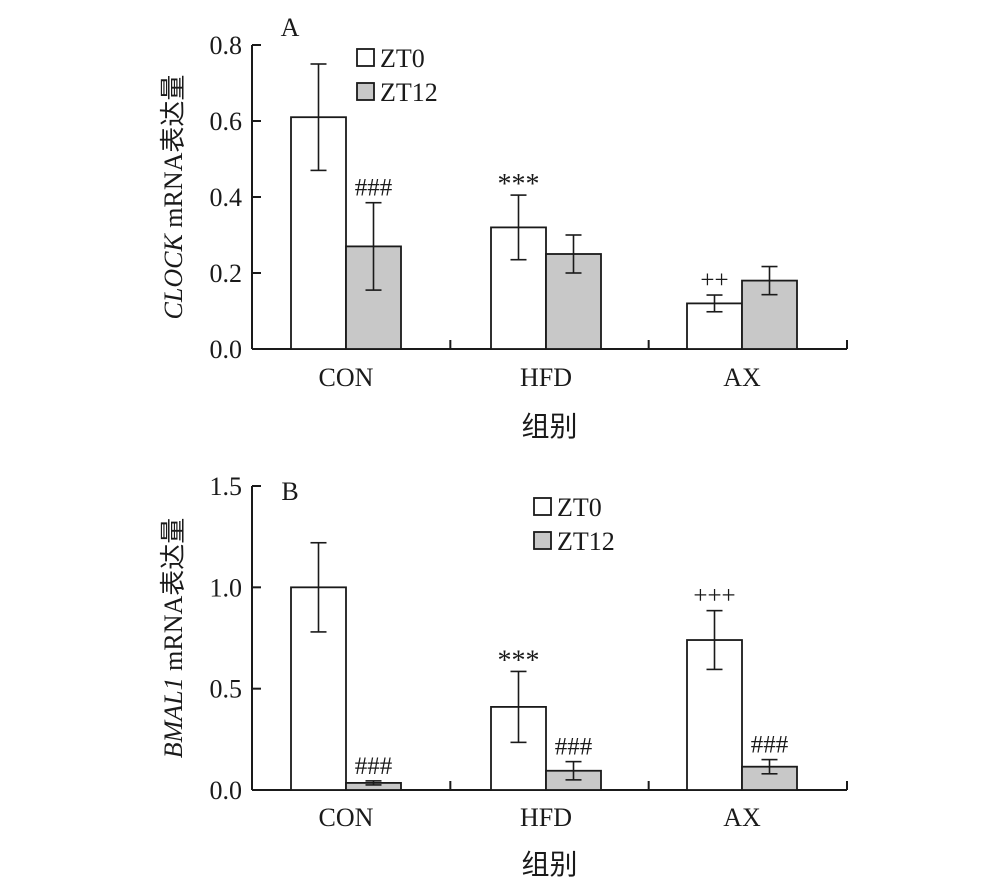  Describe the element at coordinates (173, 276) in the screenshot. I see `y-axis-title-gene: CLOCK` at that location.